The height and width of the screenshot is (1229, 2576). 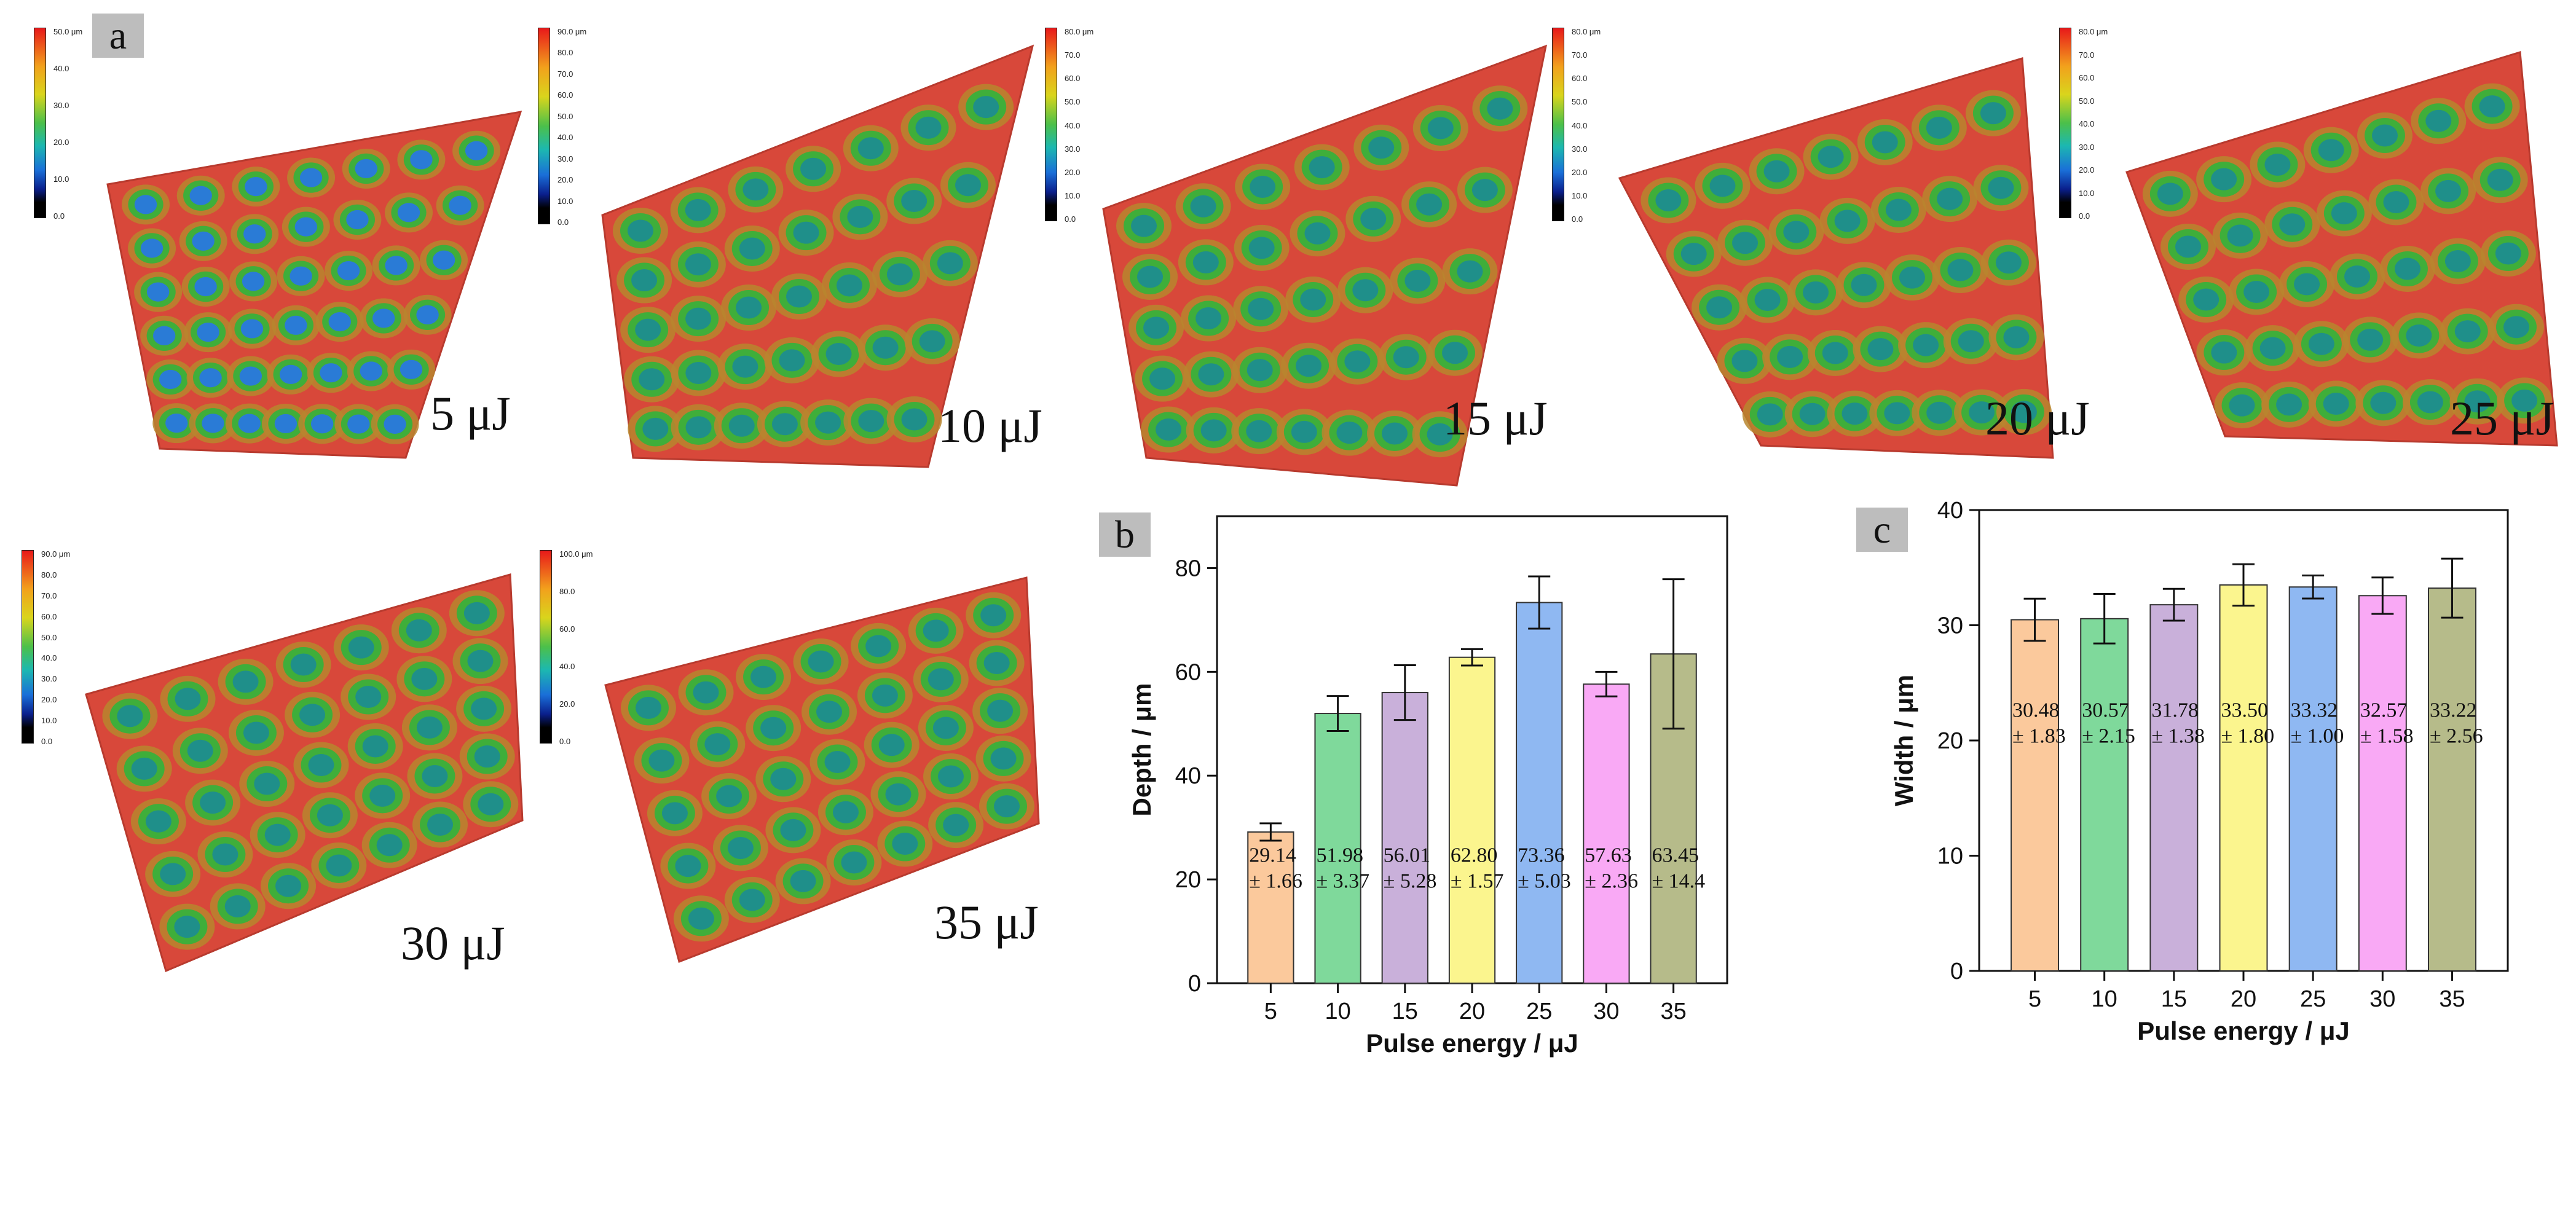 What do you see at coordinates (567, 592) in the screenshot?
I see `colorbar-tick-label: 80.0` at bounding box center [567, 592].